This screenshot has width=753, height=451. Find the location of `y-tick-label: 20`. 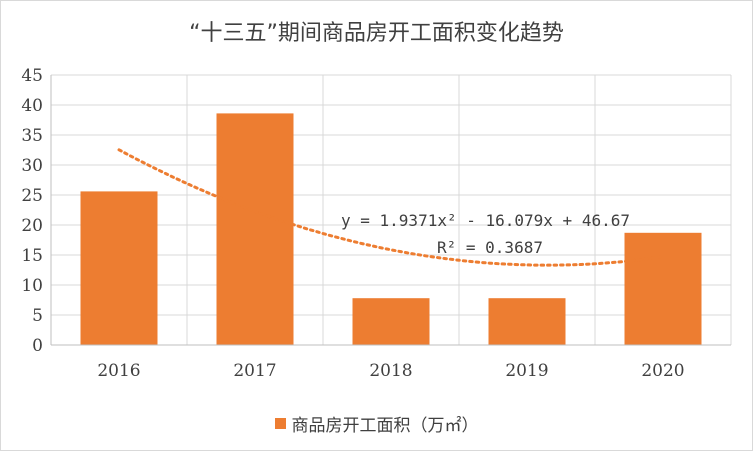

y-tick-label: 20 is located at coordinates (32, 226).